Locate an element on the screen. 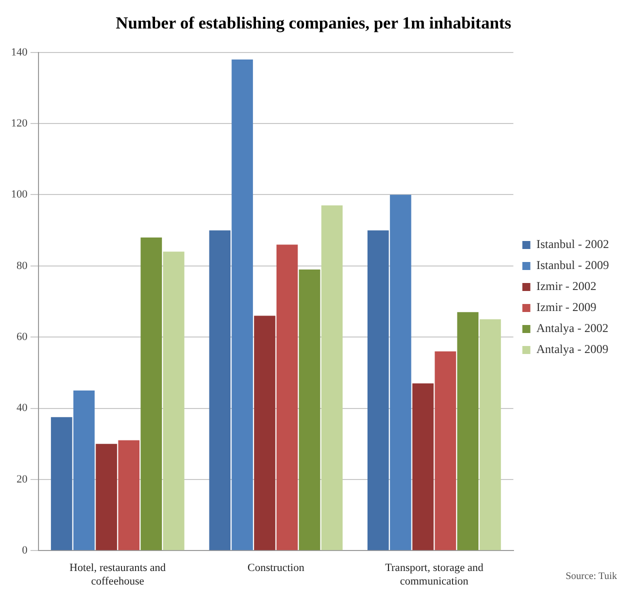  y-tick-label: 20 is located at coordinates (22, 479).